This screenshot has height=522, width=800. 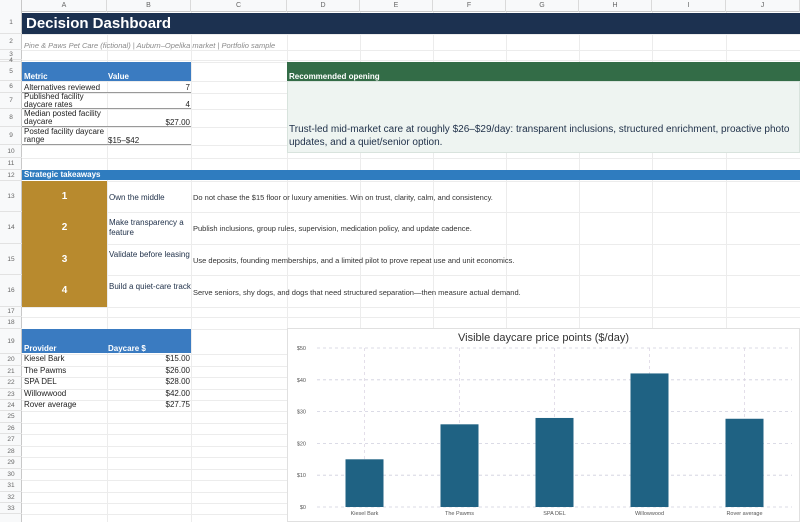 What do you see at coordinates (11, 440) in the screenshot?
I see `row-header-27: 27` at bounding box center [11, 440].